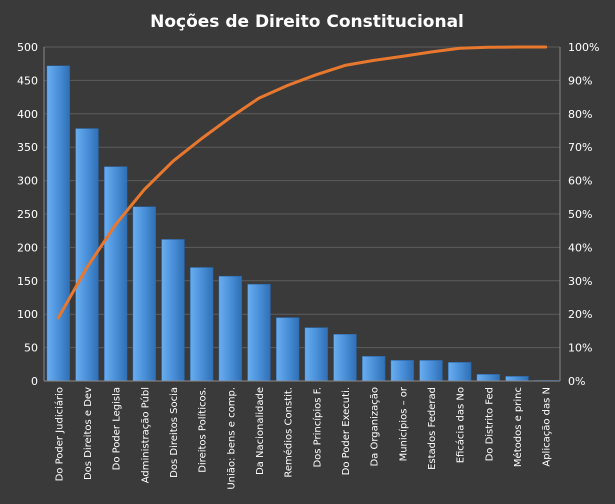 Image resolution: width=615 pixels, height=504 pixels. I want to click on y-right-tick-label: 70%, so click(580, 147).